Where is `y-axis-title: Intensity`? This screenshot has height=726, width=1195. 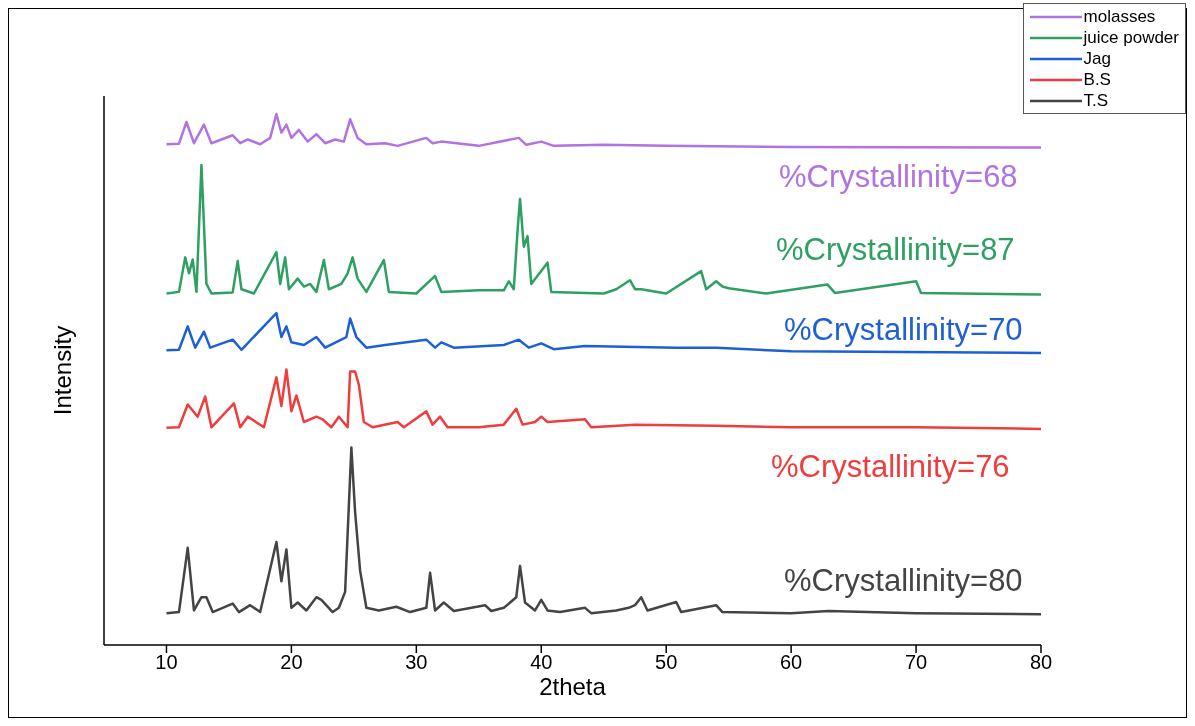
y-axis-title: Intensity is located at coordinates (62, 370).